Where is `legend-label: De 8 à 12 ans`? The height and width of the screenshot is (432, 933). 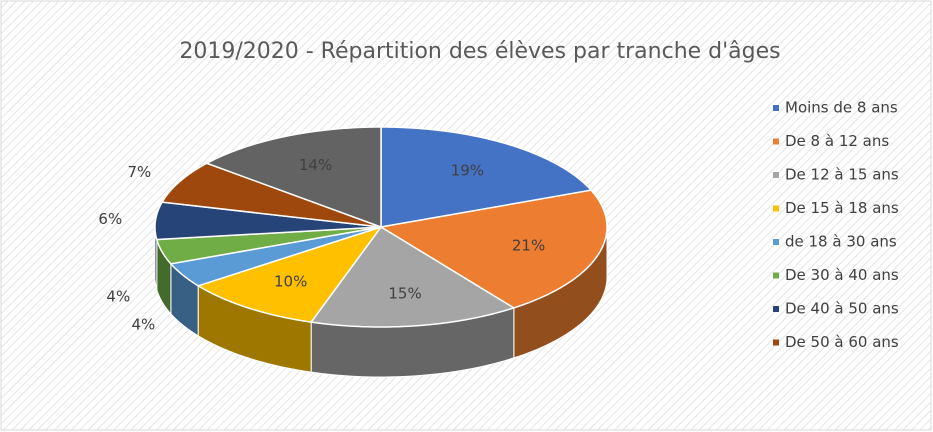
legend-label: De 8 à 12 ans is located at coordinates (837, 141).